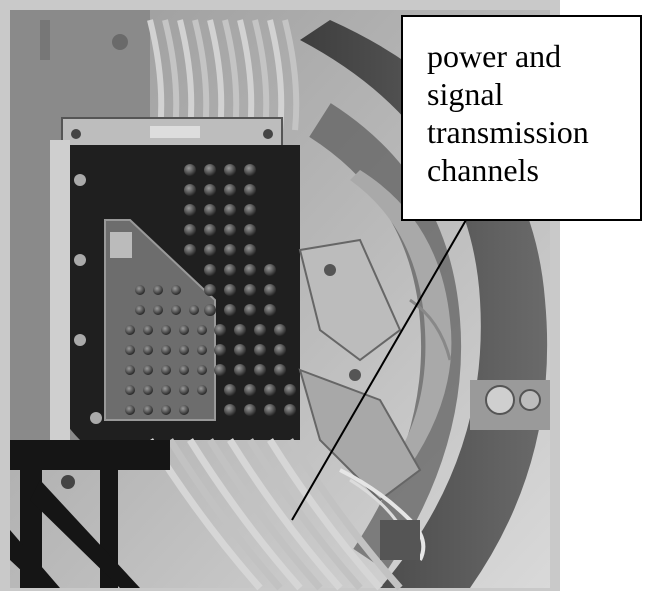 This screenshot has height=591, width=648. What do you see at coordinates (479, 364) in the screenshot?
I see `background-equipment` at bounding box center [479, 364].